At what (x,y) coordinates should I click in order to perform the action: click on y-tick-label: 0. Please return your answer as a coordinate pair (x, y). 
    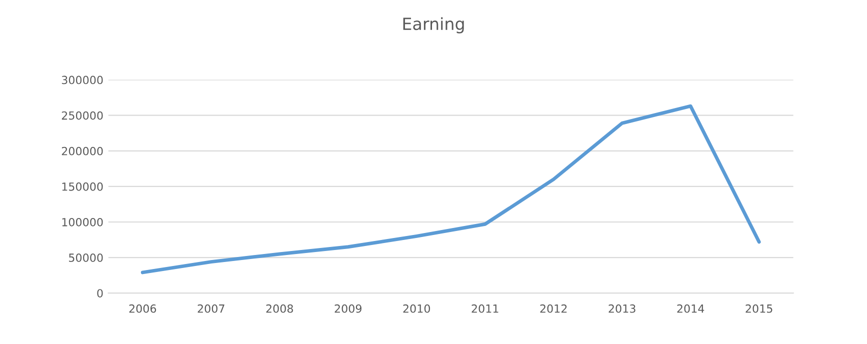
    Looking at the image, I should click on (100, 293).